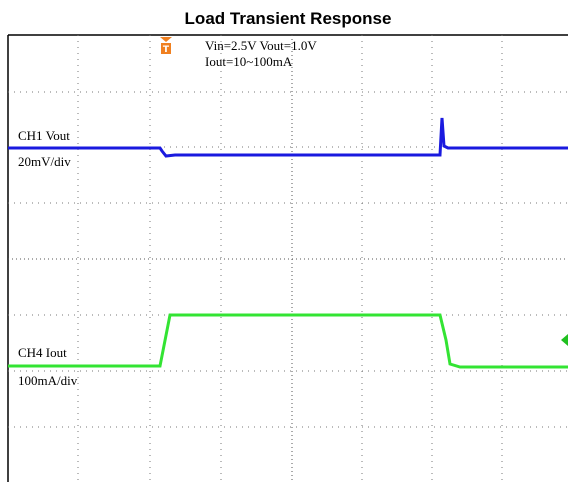 The height and width of the screenshot is (482, 568). I want to click on condition: Vin=2.5V Vout=1.0V, so click(261, 45).